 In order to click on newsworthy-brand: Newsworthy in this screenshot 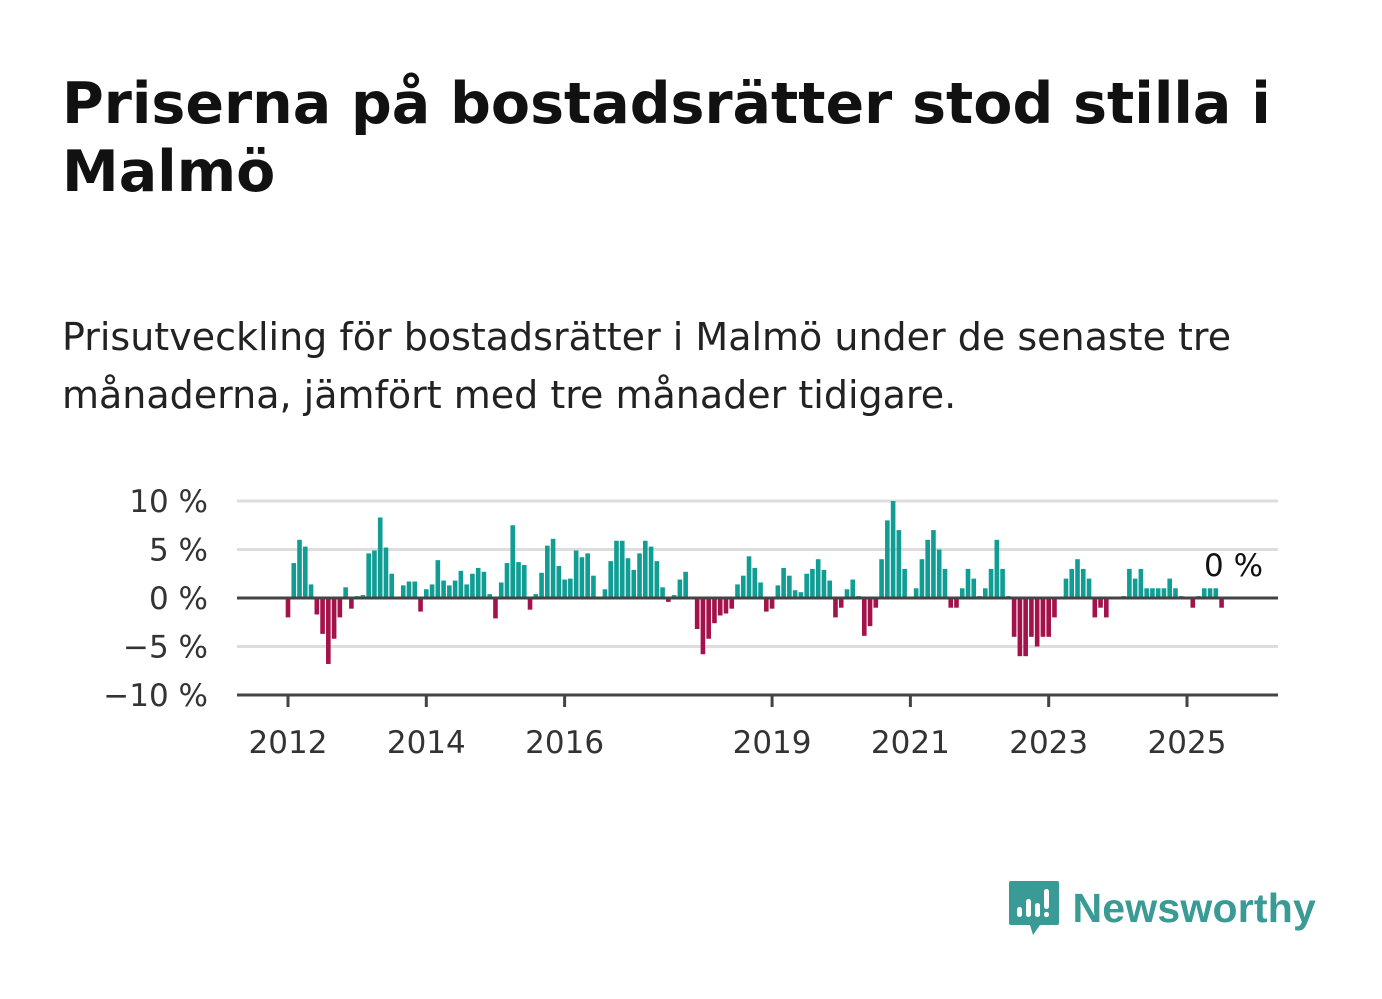, I will do `click(1162, 908)`.